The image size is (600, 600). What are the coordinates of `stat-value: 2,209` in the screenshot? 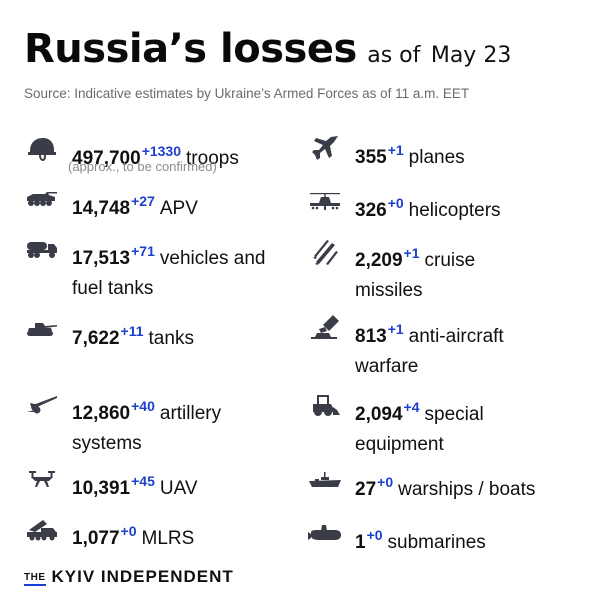 It's located at (379, 260).